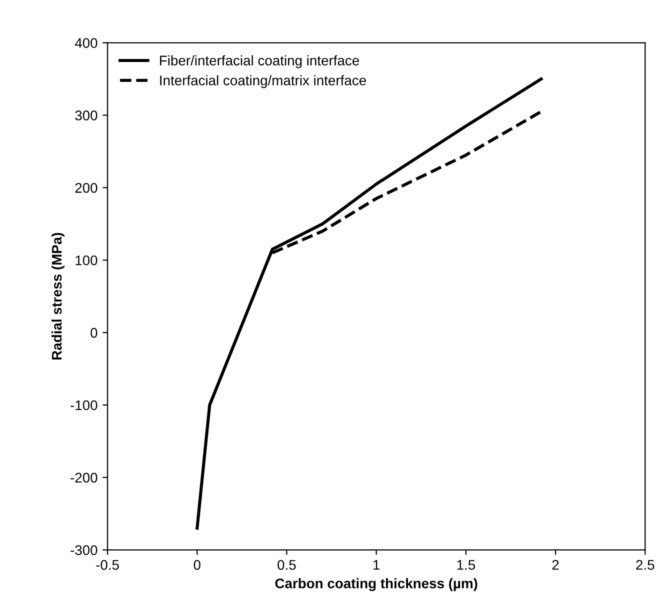 This screenshot has width=672, height=611. What do you see at coordinates (58, 296) in the screenshot?
I see `y-axis-title: Radial stress (MPa)` at bounding box center [58, 296].